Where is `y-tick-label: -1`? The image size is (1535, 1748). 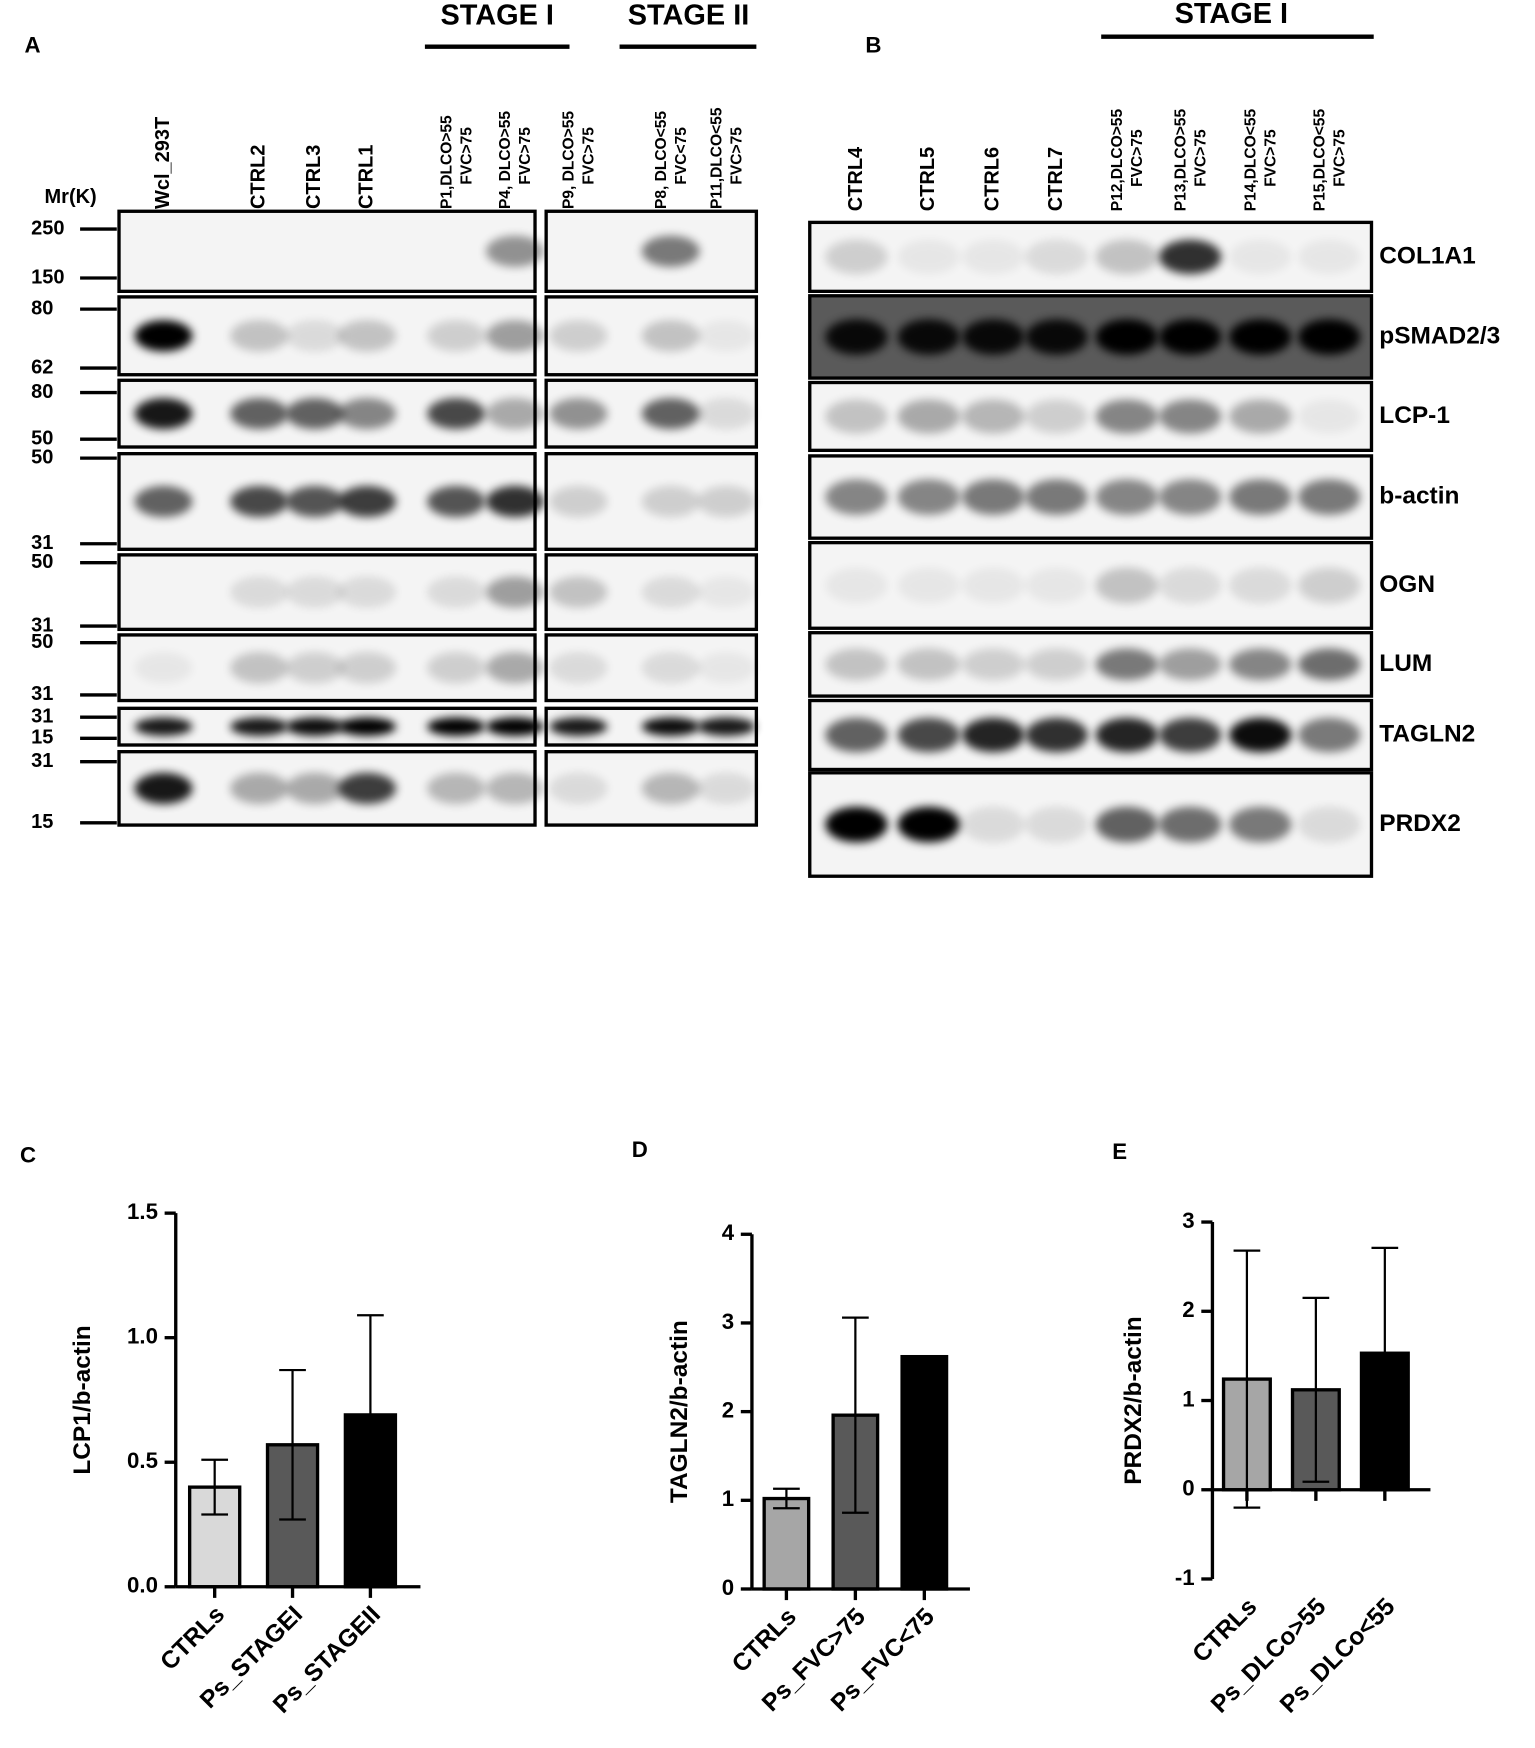
y-tick-label: -1 is located at coordinates (1185, 1577).